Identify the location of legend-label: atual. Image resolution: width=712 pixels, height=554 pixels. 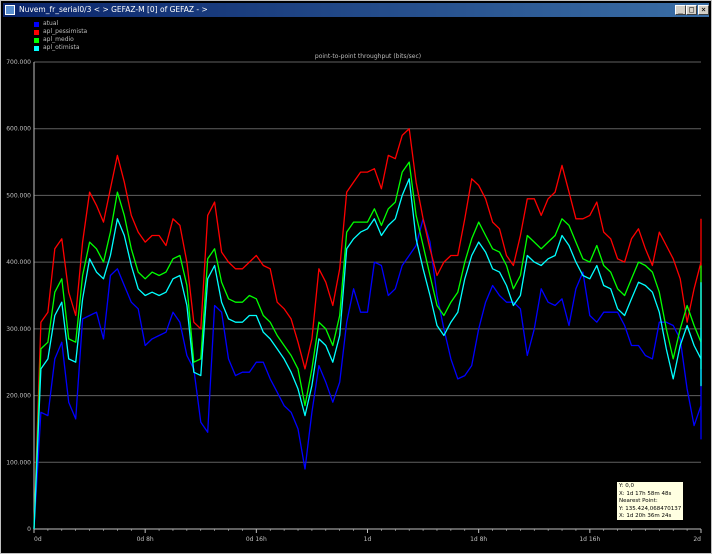
(51, 23).